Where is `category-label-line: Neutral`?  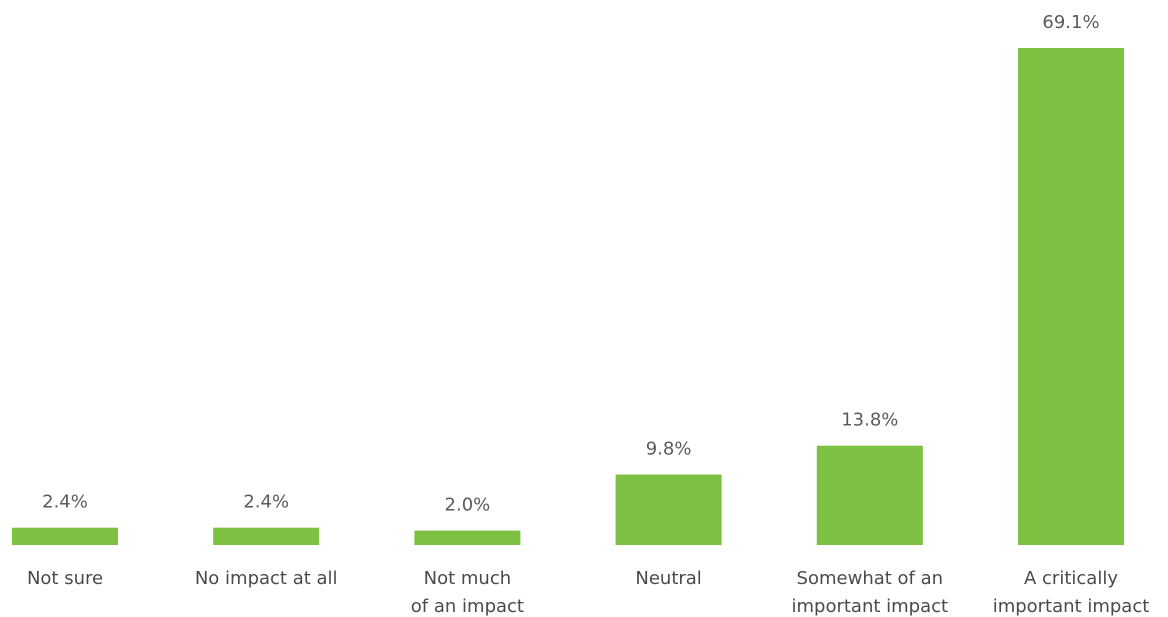 category-label-line: Neutral is located at coordinates (668, 578).